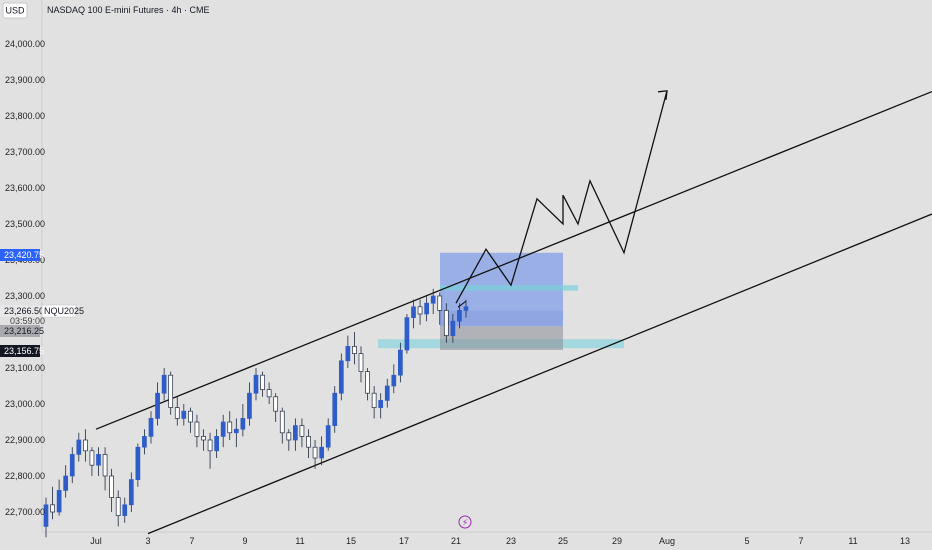 This screenshot has width=932, height=550. Describe the element at coordinates (25, 296) in the screenshot. I see `price-tick-label: 23,300.00` at that location.